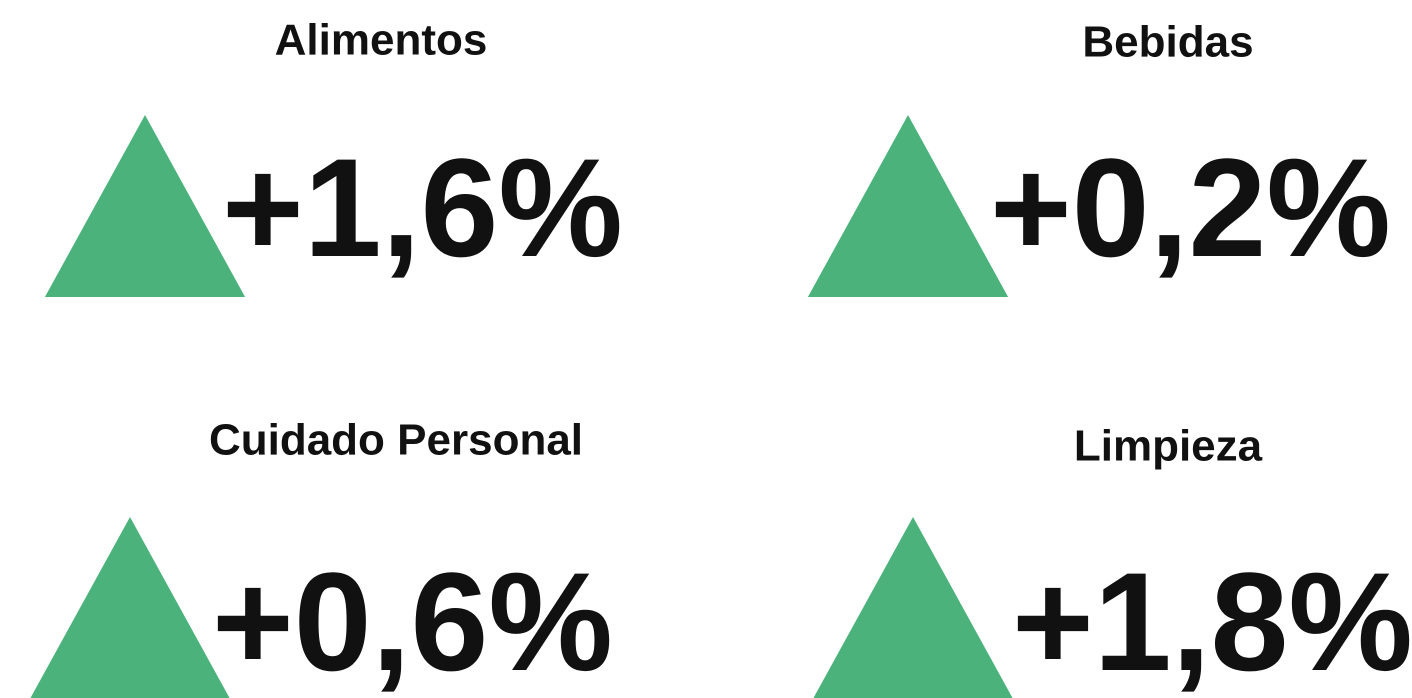  Describe the element at coordinates (381, 40) in the screenshot. I see `card-title: Alimentos` at that location.